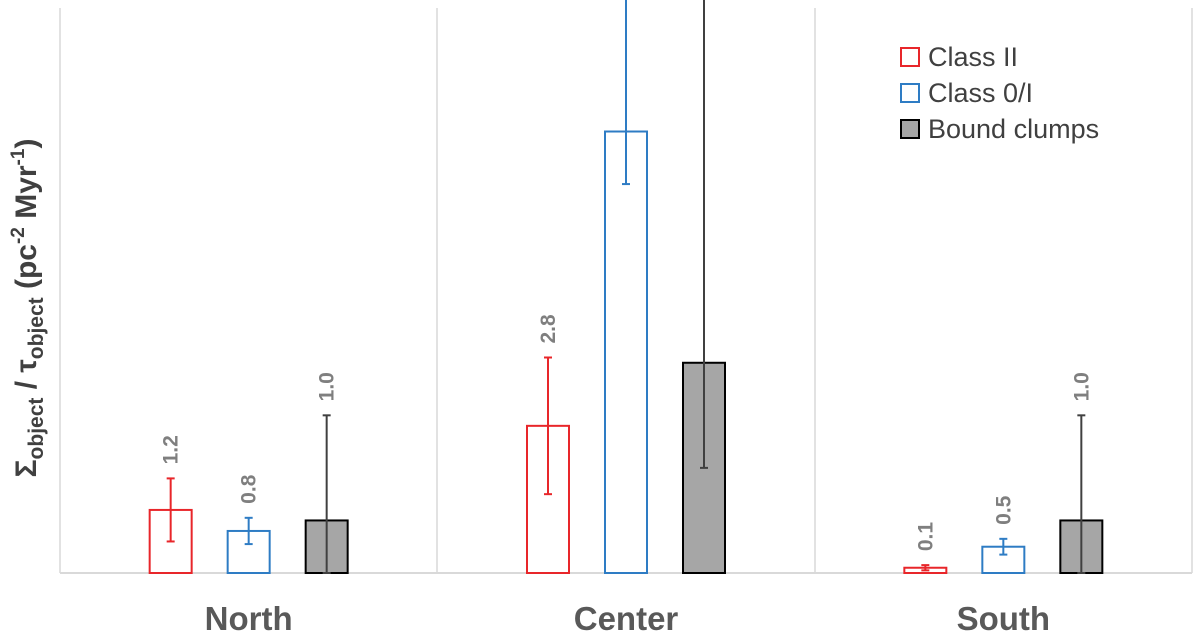 The image size is (1200, 640). I want to click on legend: Class II Class 0/I Bound clumps, so click(999, 93).